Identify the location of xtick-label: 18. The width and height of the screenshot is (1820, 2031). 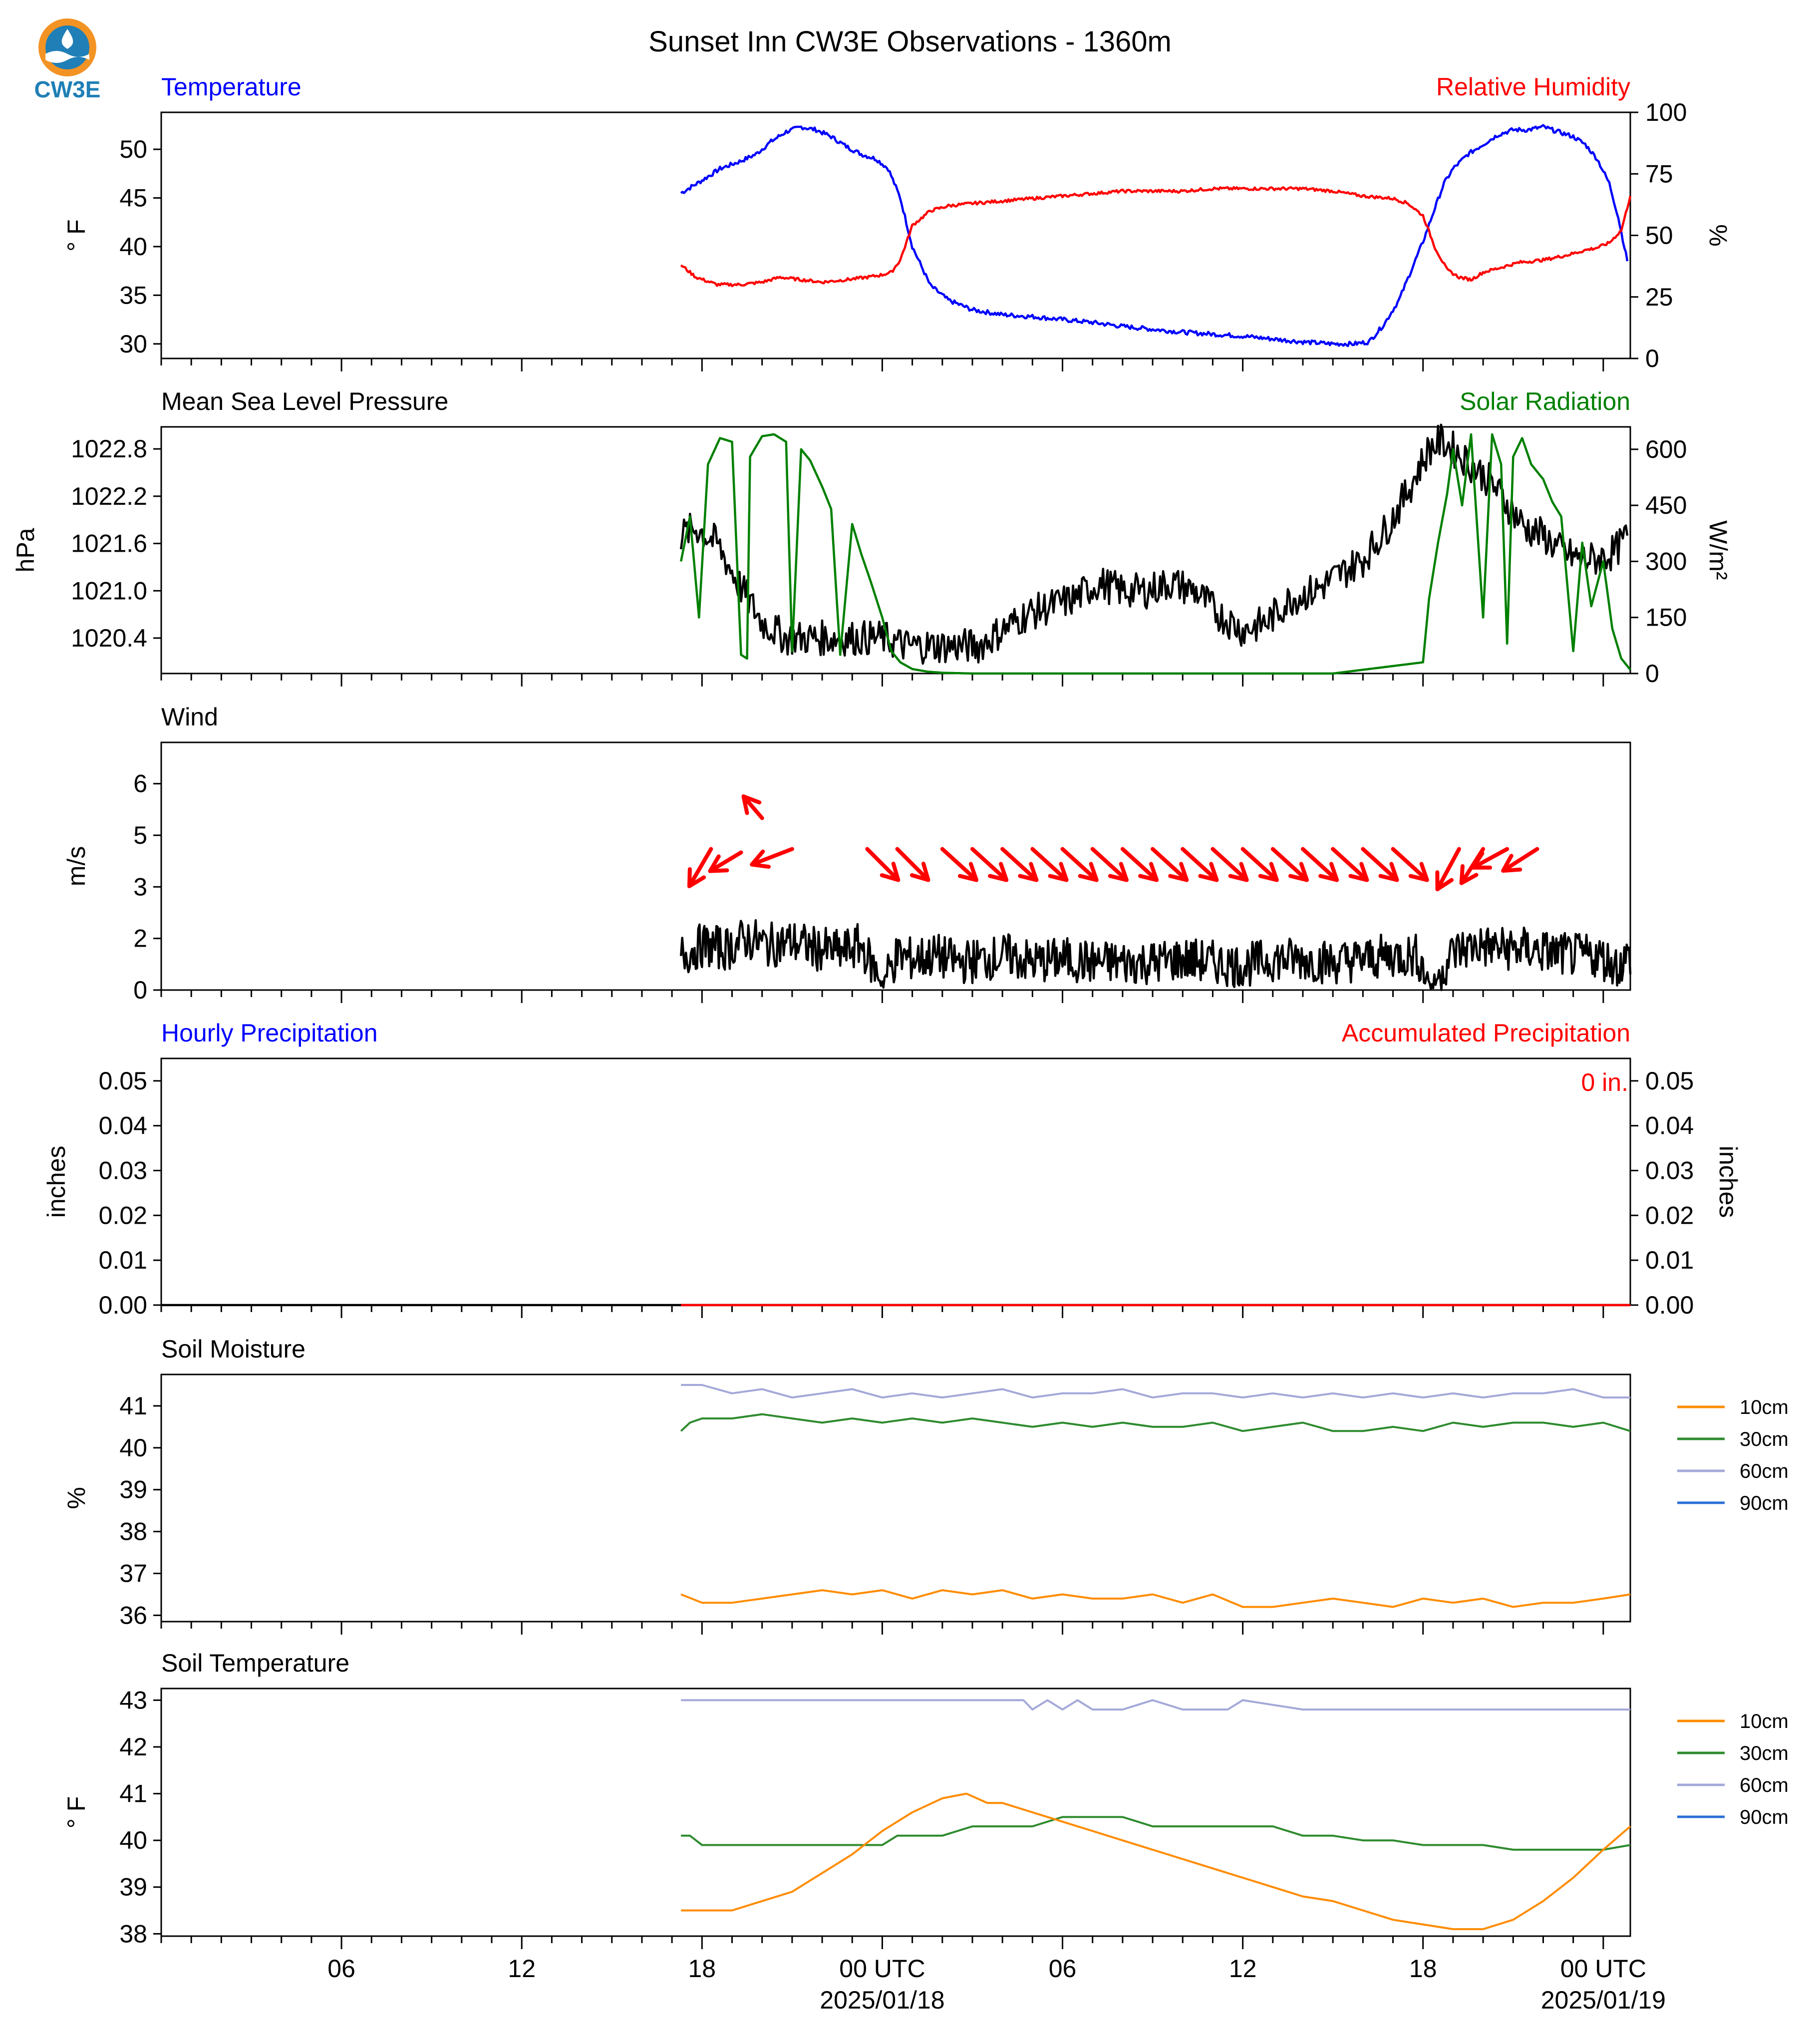
(1423, 1969).